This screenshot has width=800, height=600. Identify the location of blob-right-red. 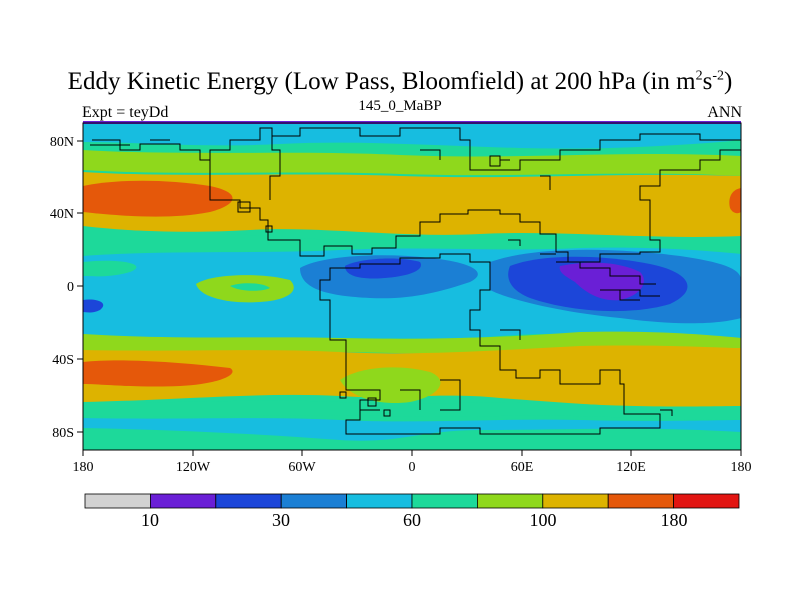
(735, 201).